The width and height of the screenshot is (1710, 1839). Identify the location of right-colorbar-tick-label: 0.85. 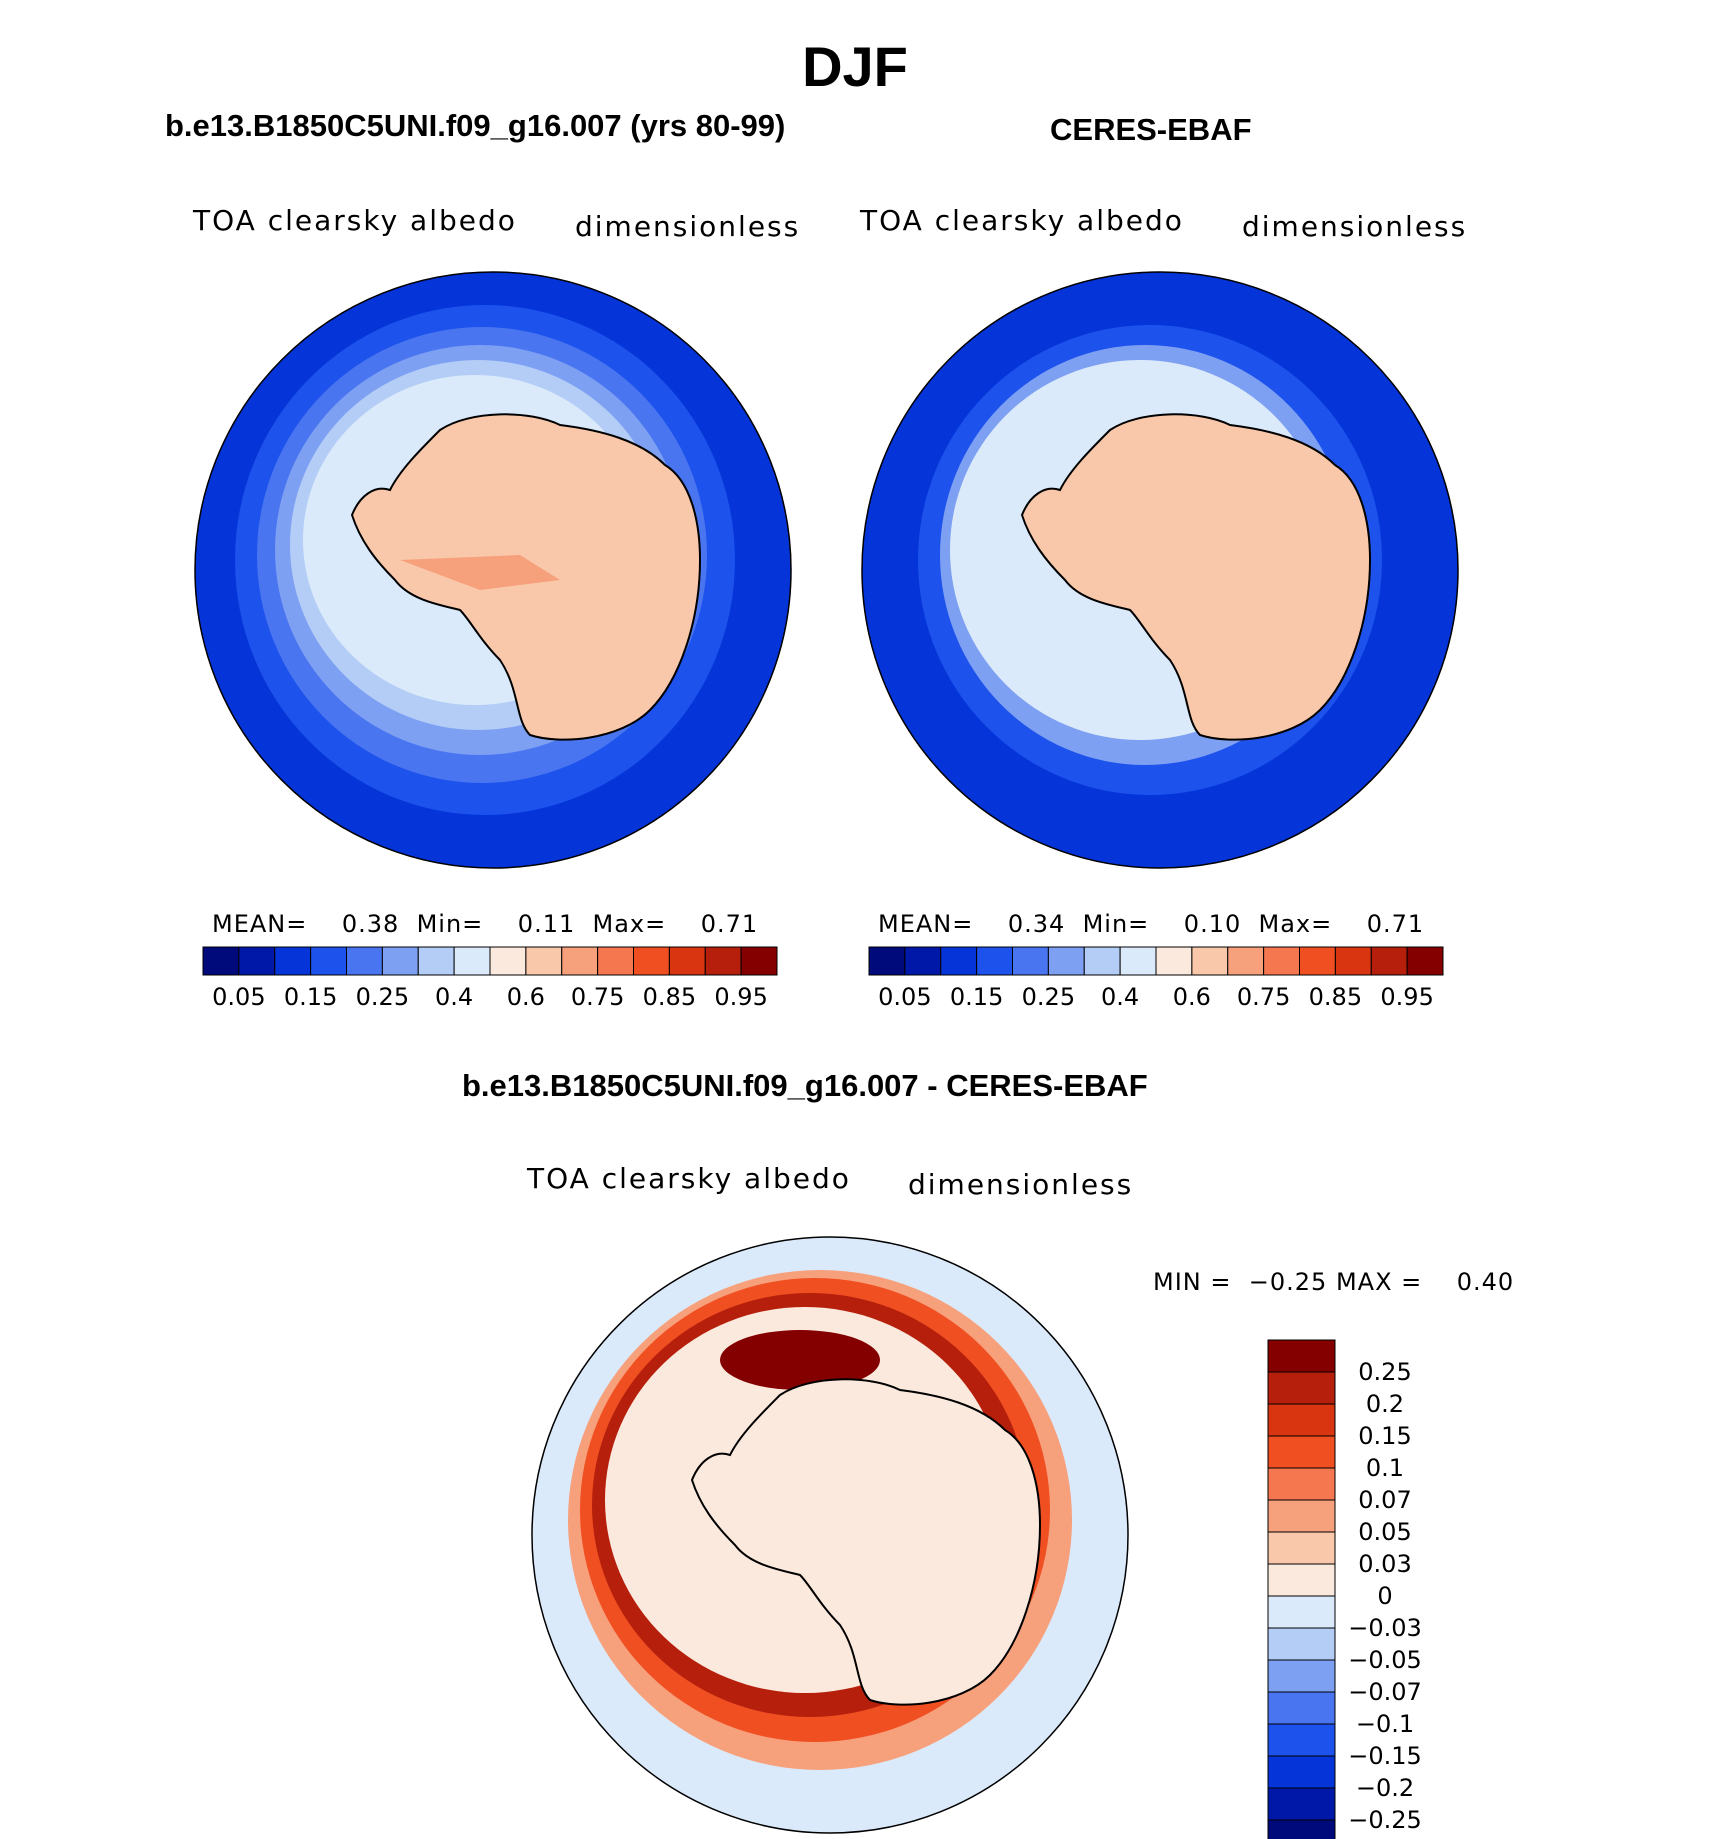
(1335, 997).